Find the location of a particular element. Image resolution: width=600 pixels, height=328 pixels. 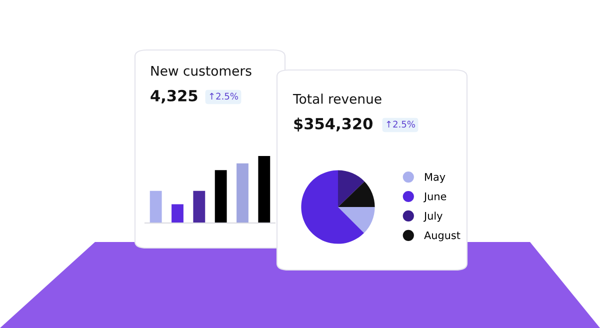

chart-subtitle: 4,325 is located at coordinates (174, 97).